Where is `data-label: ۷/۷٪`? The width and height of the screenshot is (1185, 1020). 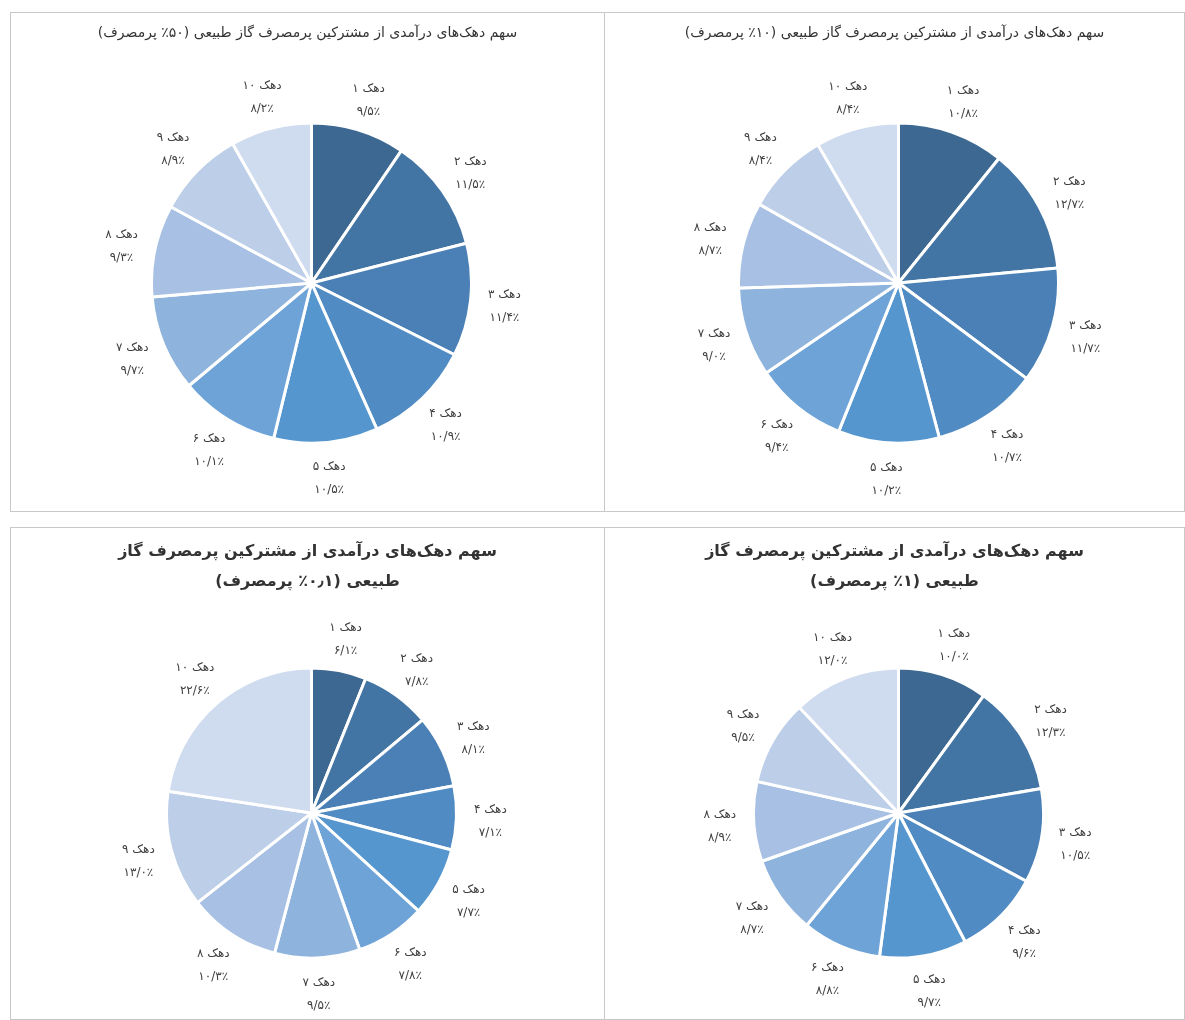 data-label: ۷/۷٪ is located at coordinates (468, 911).